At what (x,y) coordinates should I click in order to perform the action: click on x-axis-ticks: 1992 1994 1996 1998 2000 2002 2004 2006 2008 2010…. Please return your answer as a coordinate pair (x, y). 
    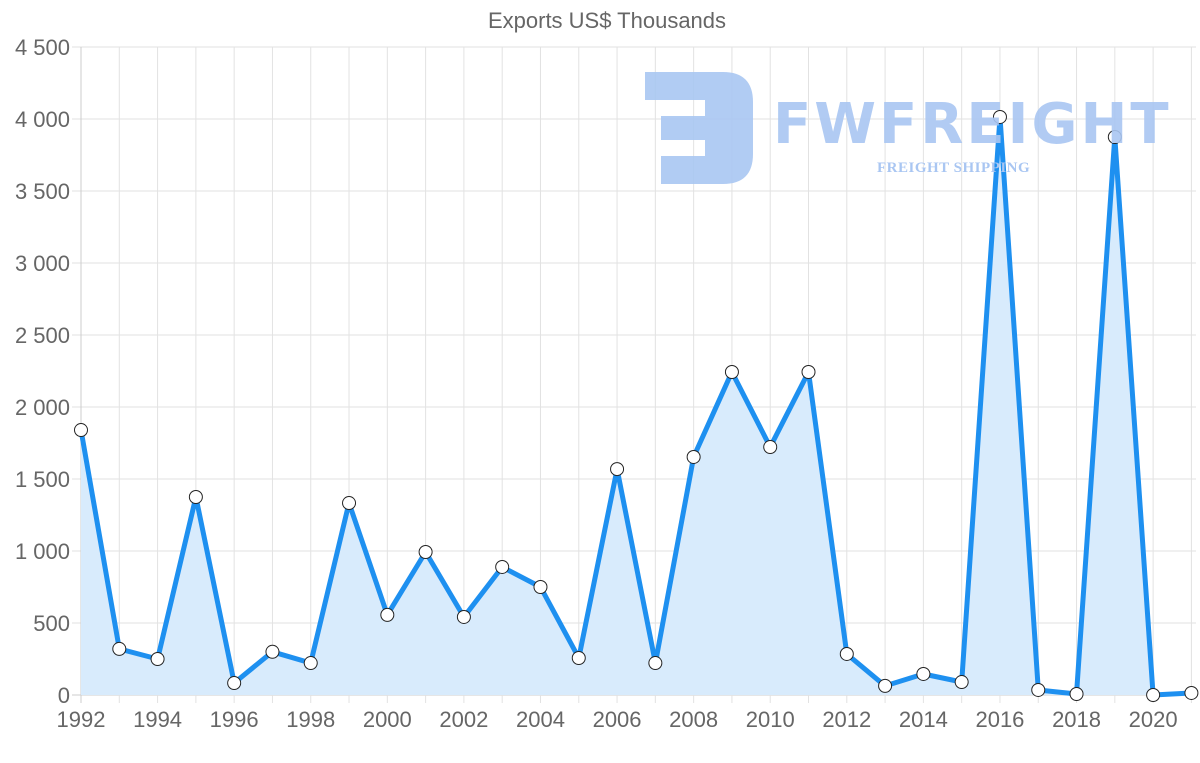
    Looking at the image, I should click on (617, 719).